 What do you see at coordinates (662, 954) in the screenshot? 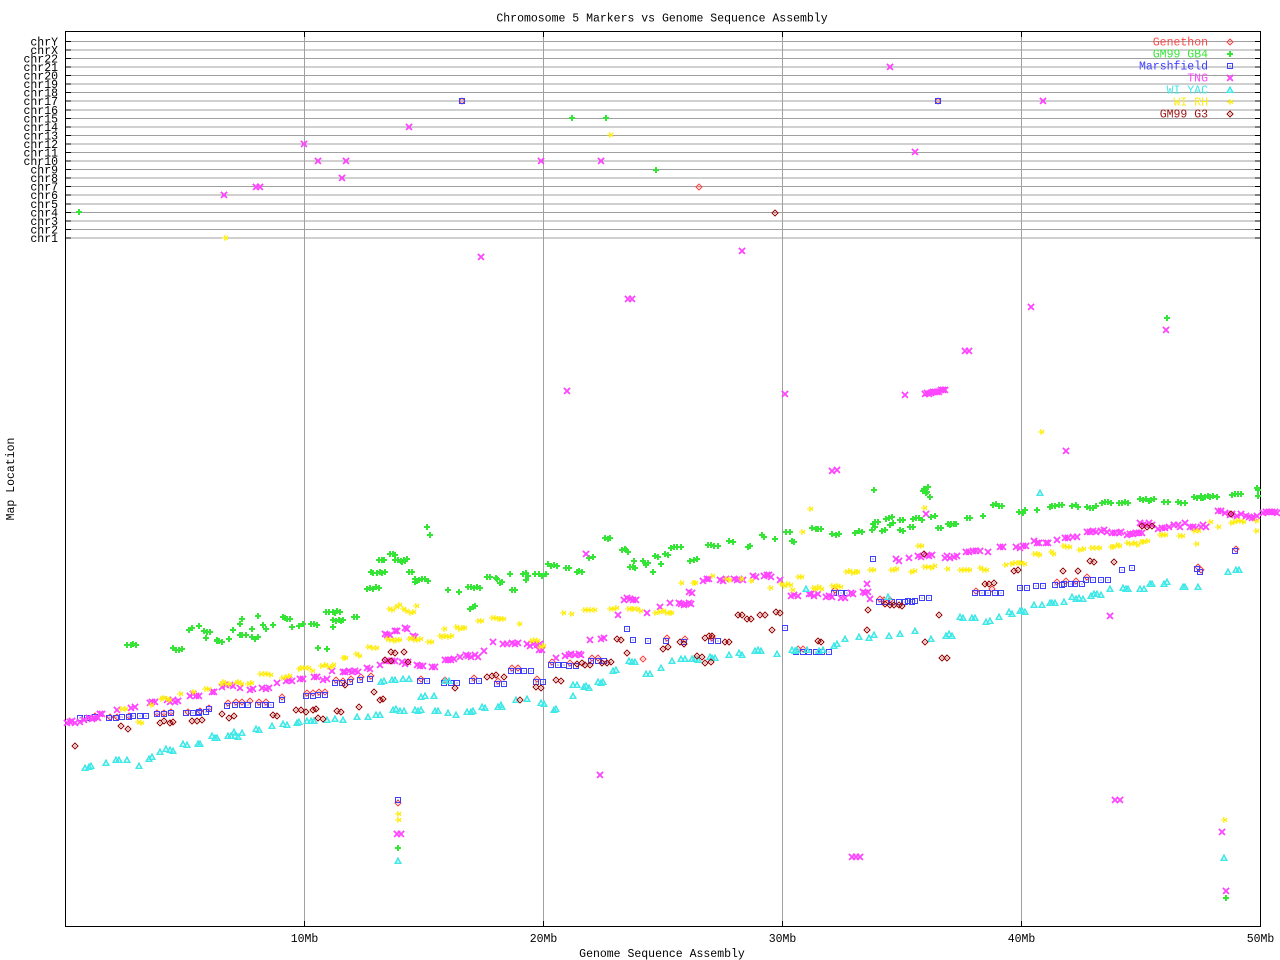
I see `svg-text: Genome Sequence Assembly` at bounding box center [662, 954].